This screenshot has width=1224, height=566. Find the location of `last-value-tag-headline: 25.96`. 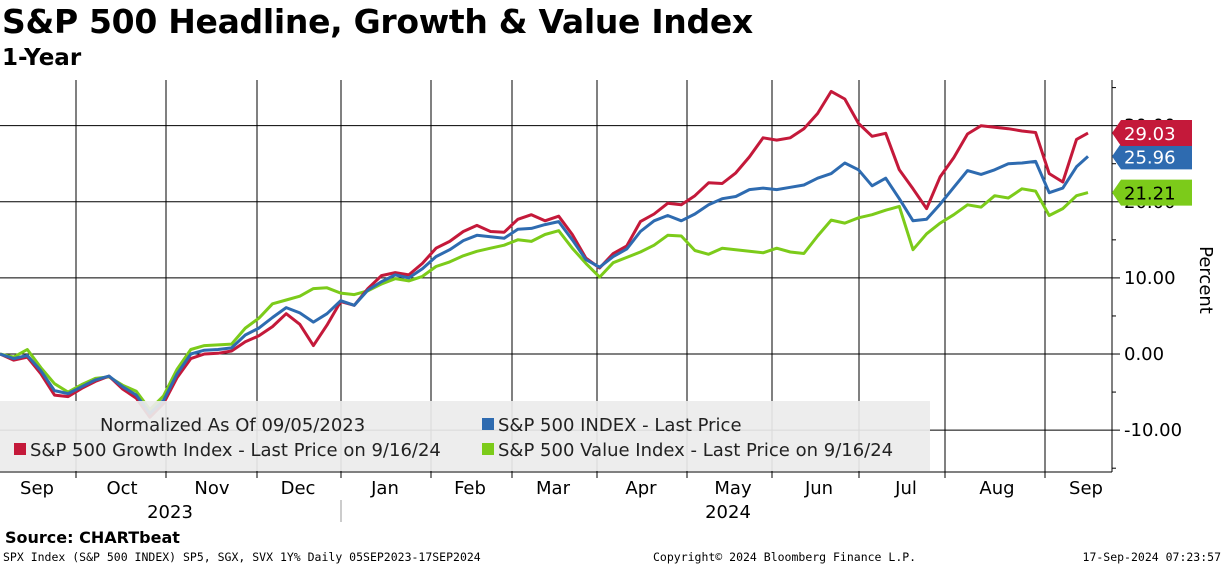

last-value-tag-headline: 25.96 is located at coordinates (1152, 156).